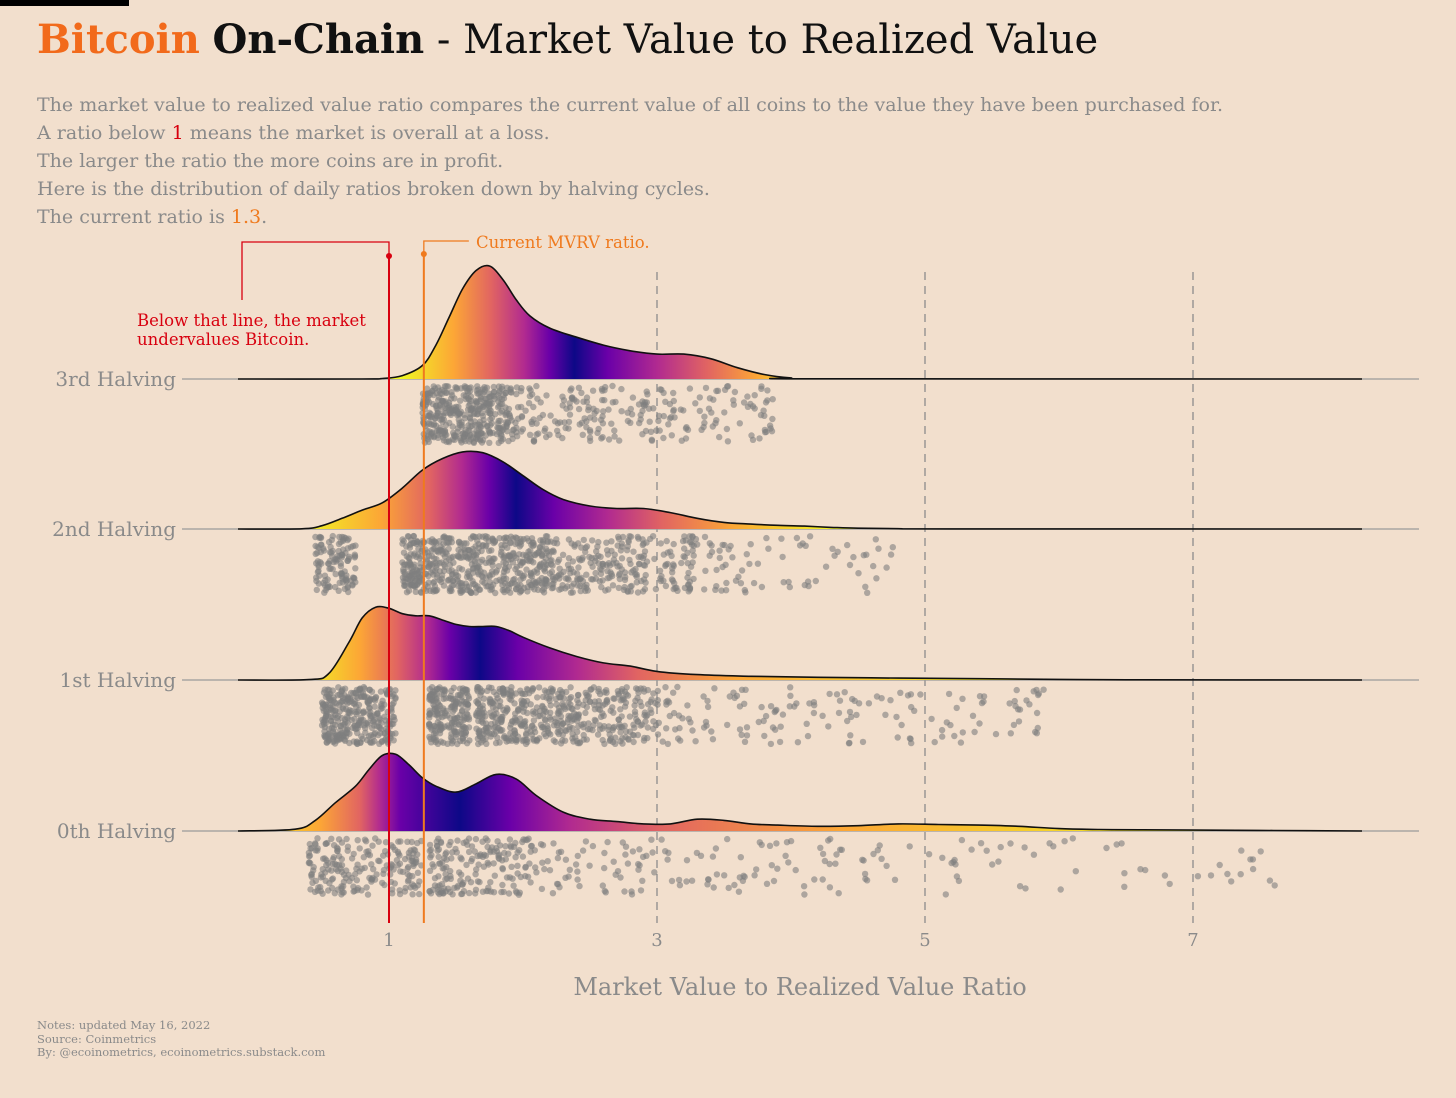 The width and height of the screenshot is (1456, 1098). Describe the element at coordinates (318, 39) in the screenshot. I see `title-bold: On-Chain` at that location.